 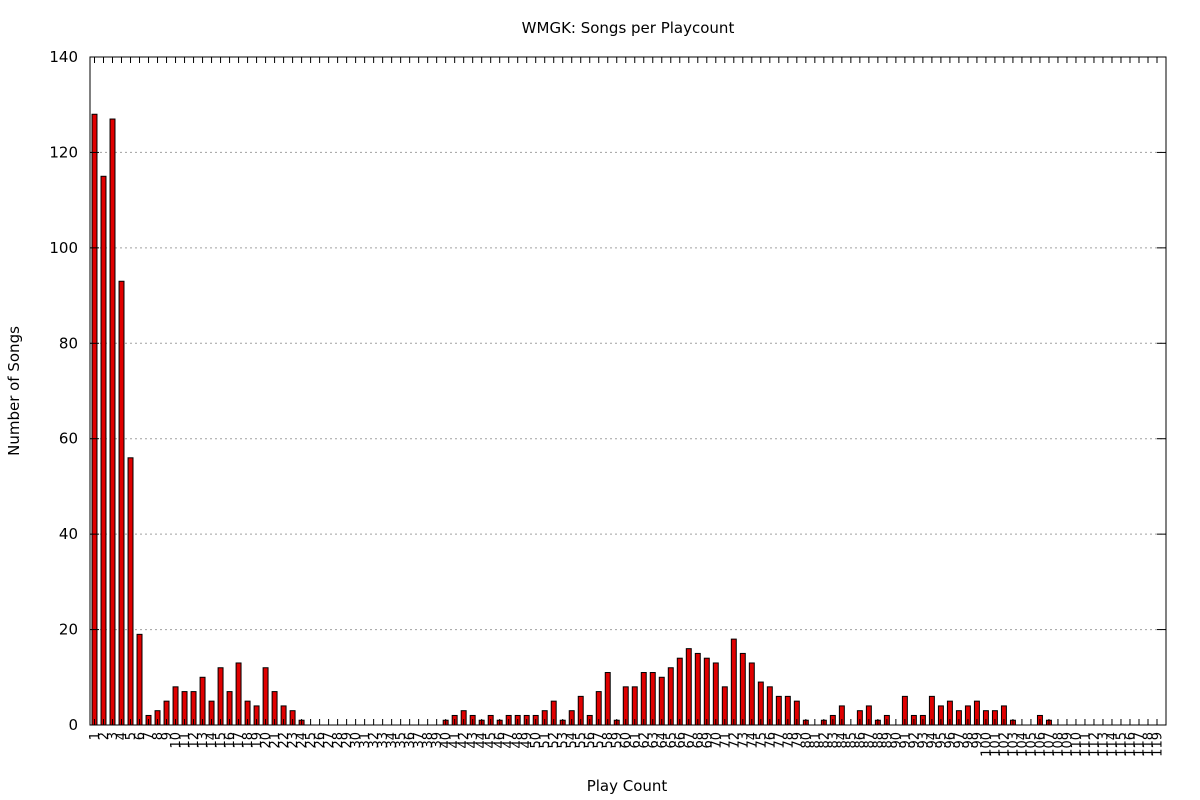 What do you see at coordinates (392, 740) in the screenshot?
I see `x-tick-label: 34` at bounding box center [392, 740].